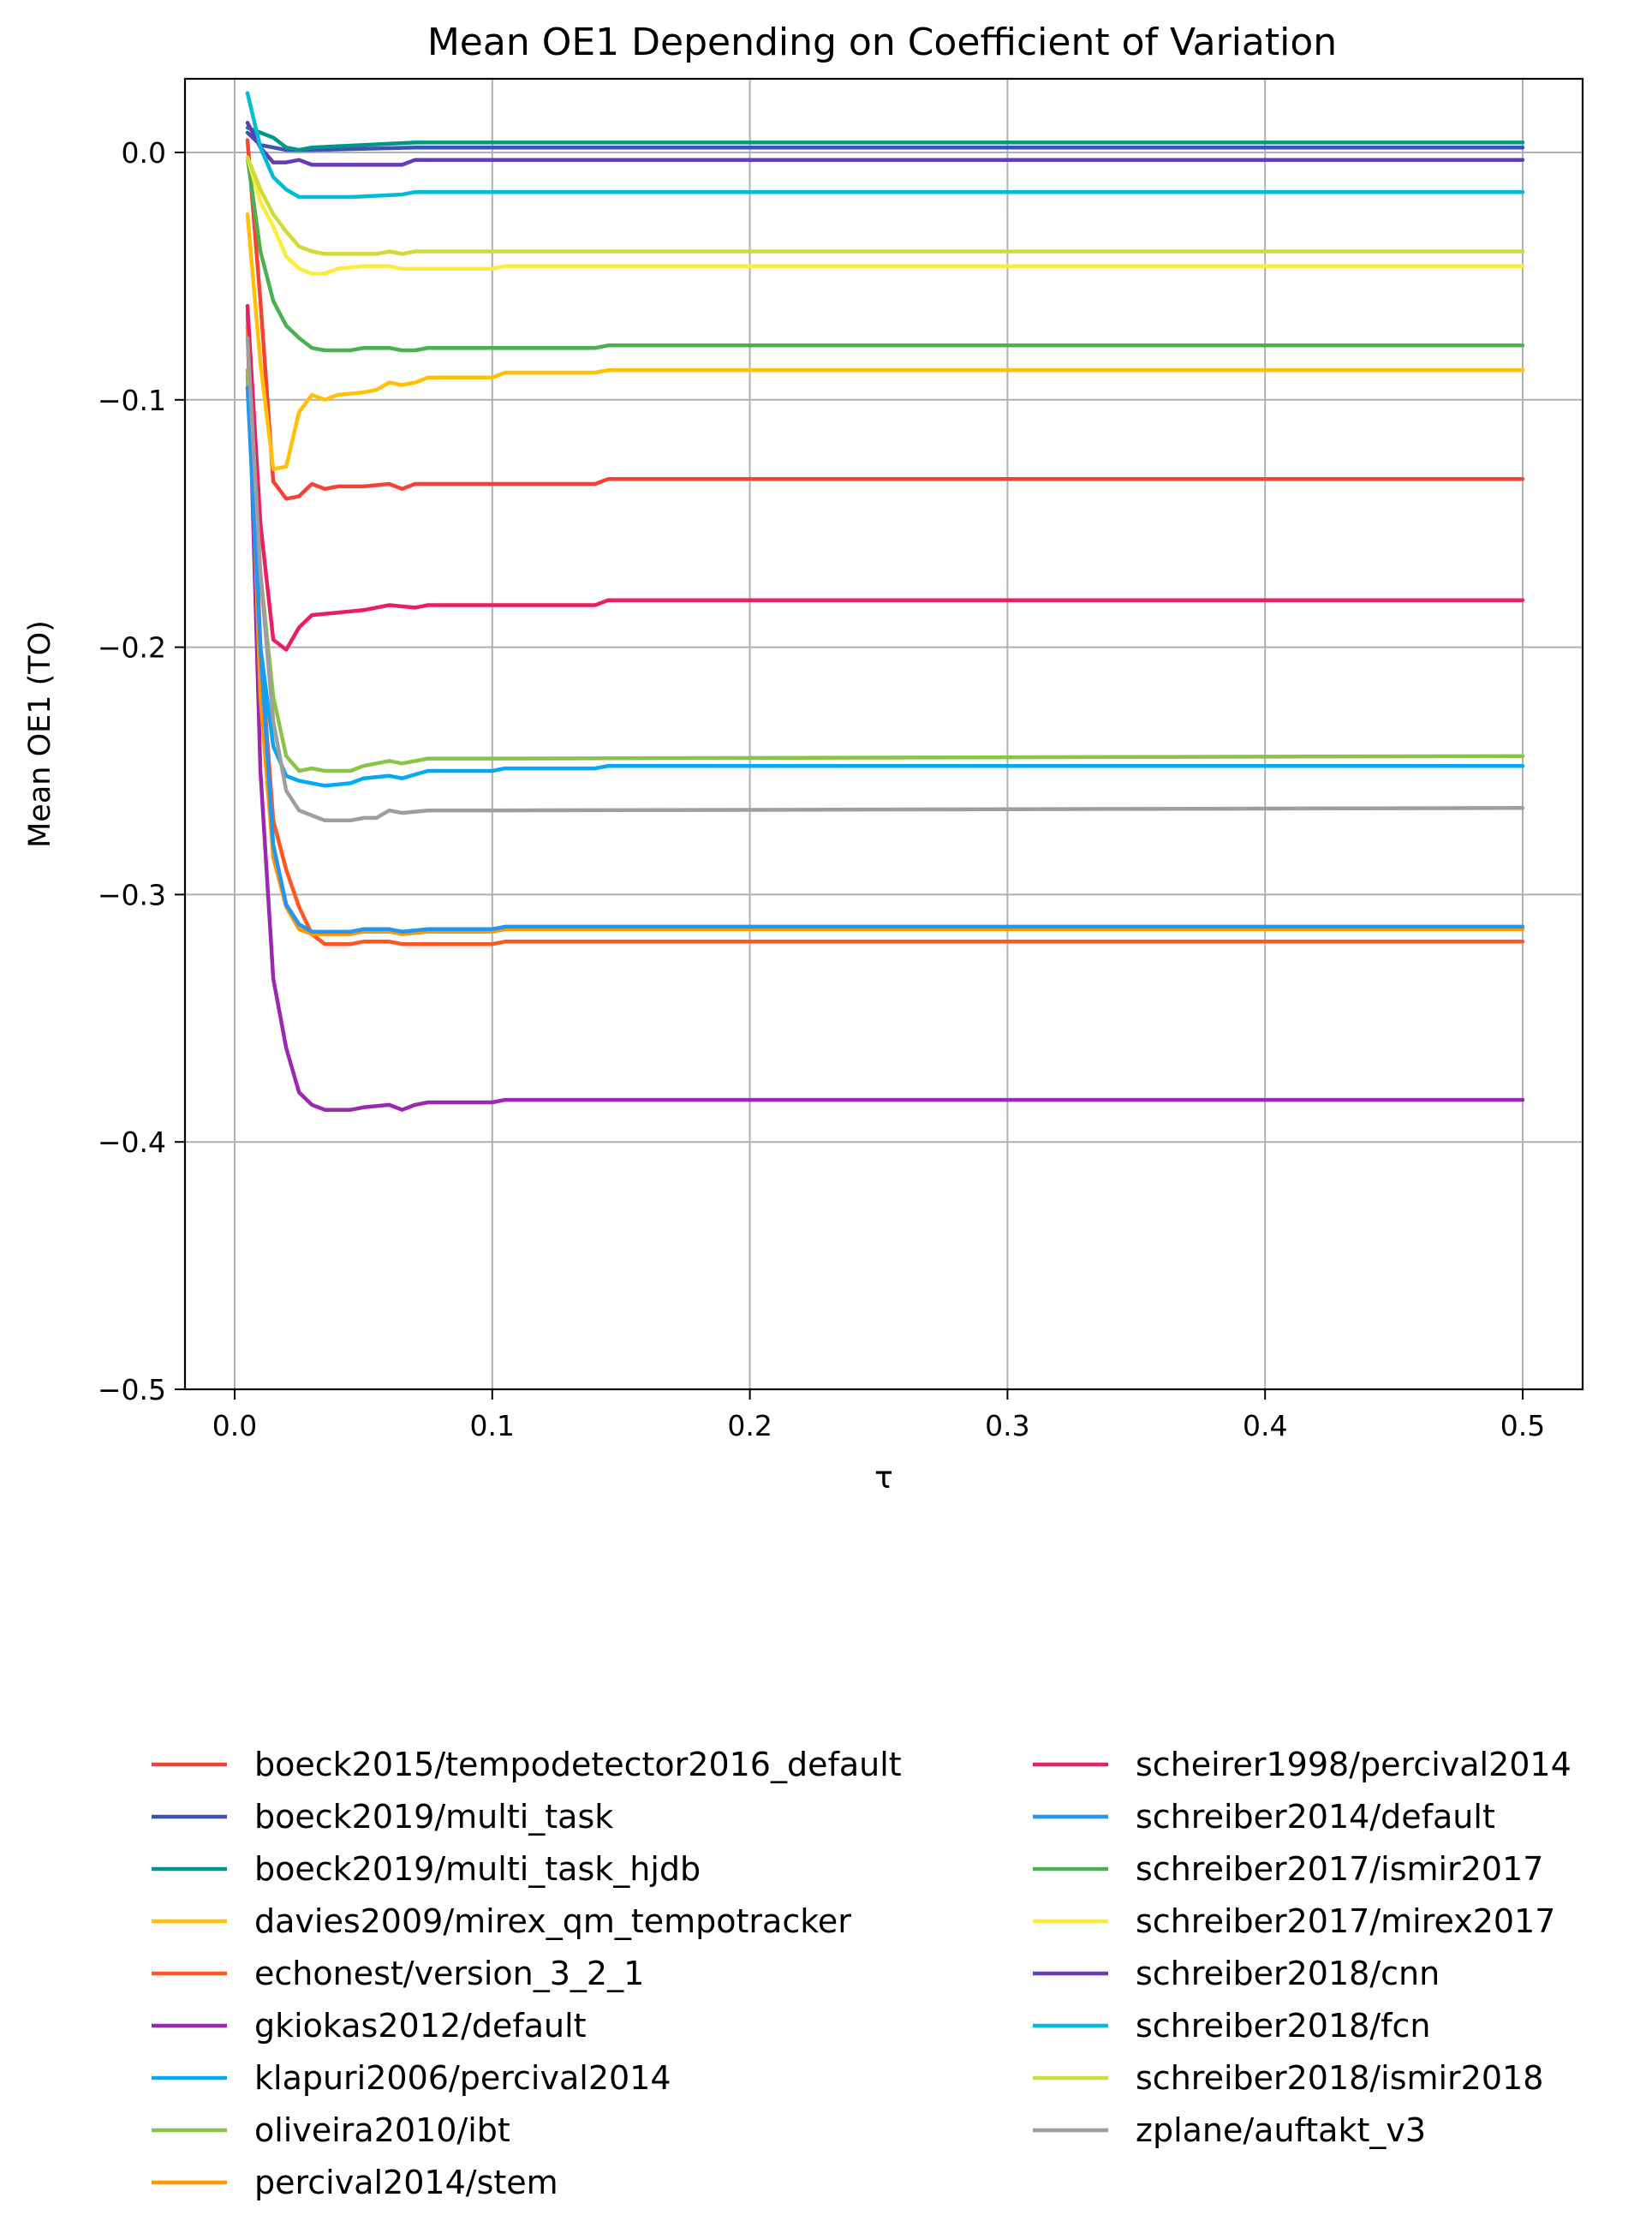 The height and width of the screenshot is (2239, 1652). What do you see at coordinates (1339, 2078) in the screenshot?
I see `legend-label: schreiber2018/ismir2018` at bounding box center [1339, 2078].